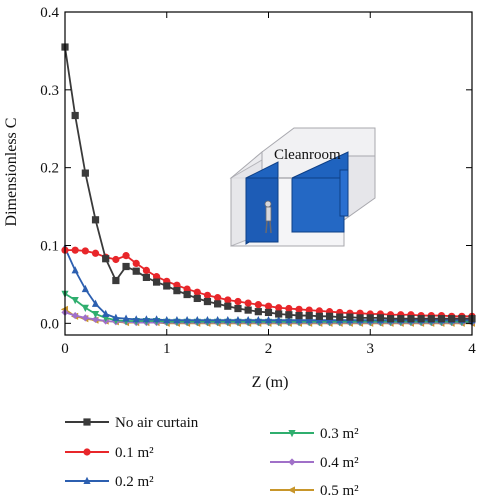  Describe the element at coordinates (134, 482) in the screenshot. I see `legend-label: 0.2 m²` at that location.